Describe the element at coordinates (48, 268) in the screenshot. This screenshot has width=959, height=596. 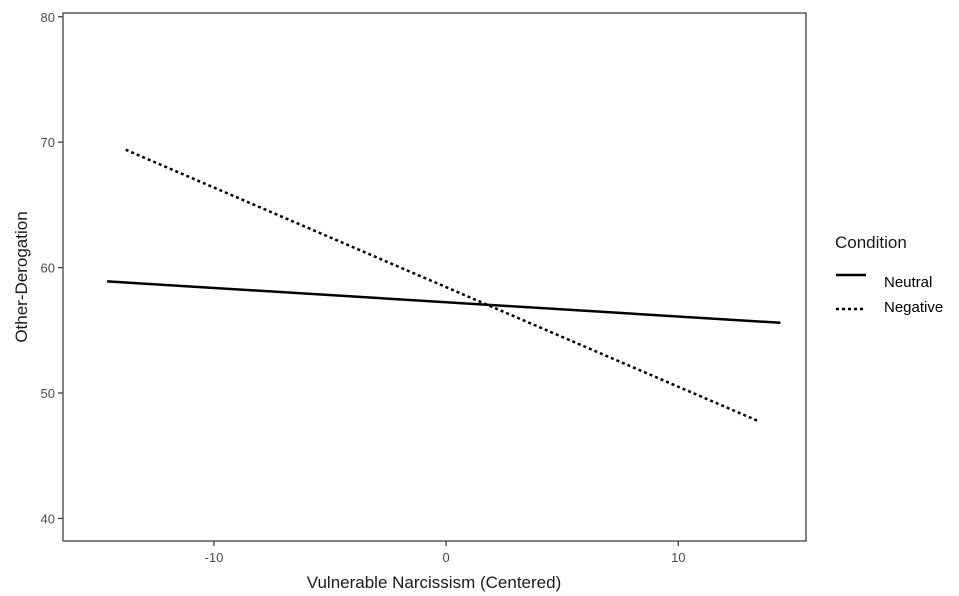
I see `y-tick-label: 60` at that location.